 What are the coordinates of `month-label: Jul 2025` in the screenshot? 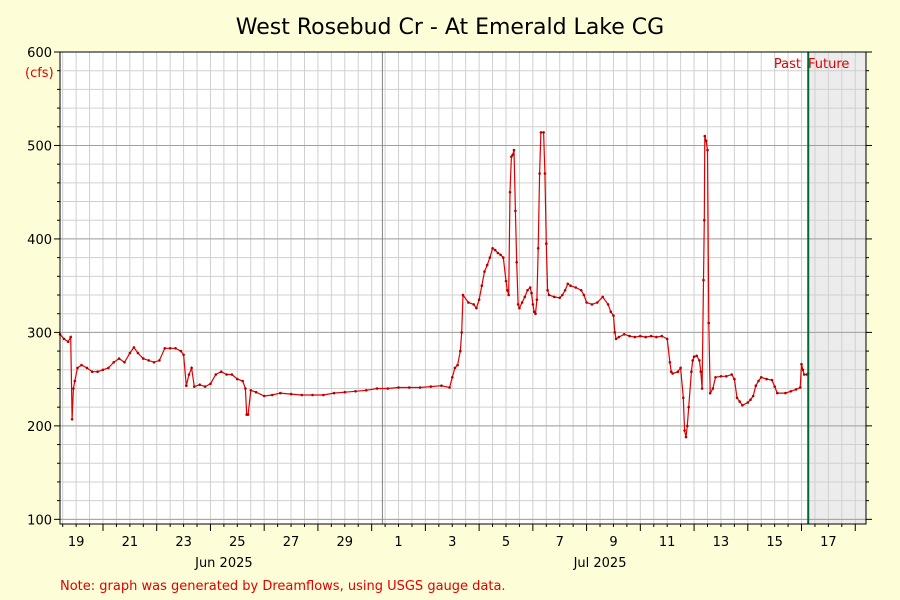 It's located at (600, 563).